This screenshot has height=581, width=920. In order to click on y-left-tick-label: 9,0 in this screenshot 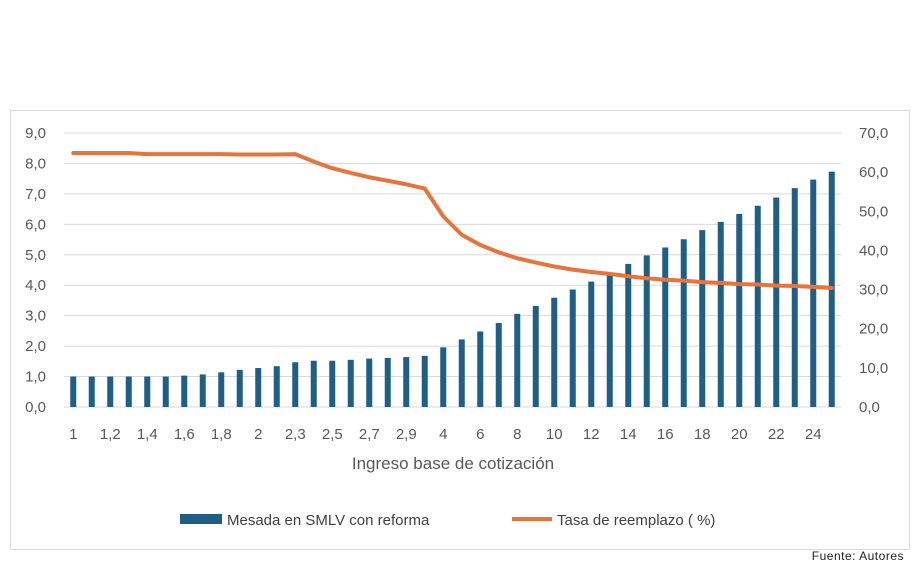, I will do `click(35, 133)`.